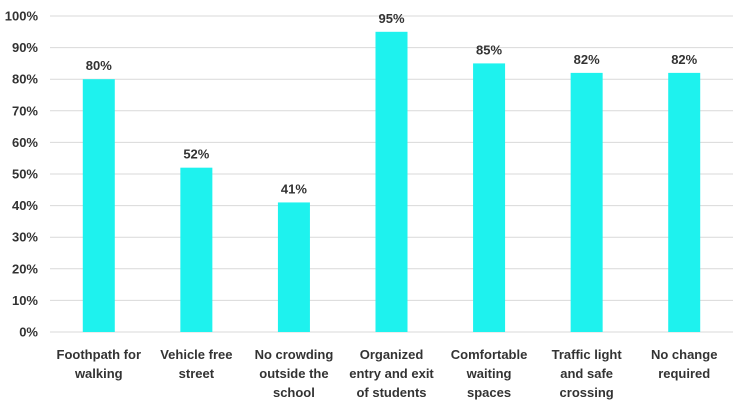  What do you see at coordinates (99, 364) in the screenshot?
I see `category-label-1: Foothpath for walking` at bounding box center [99, 364].